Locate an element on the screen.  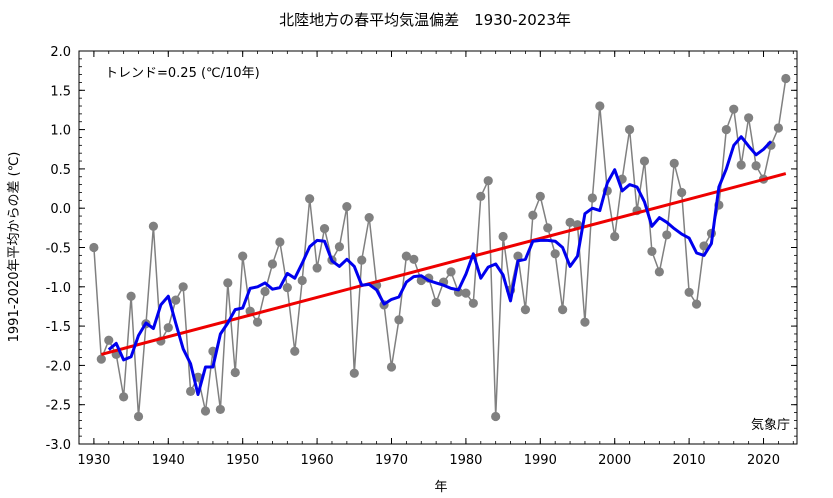
x-tick-label: 1960 is located at coordinates (317, 460).